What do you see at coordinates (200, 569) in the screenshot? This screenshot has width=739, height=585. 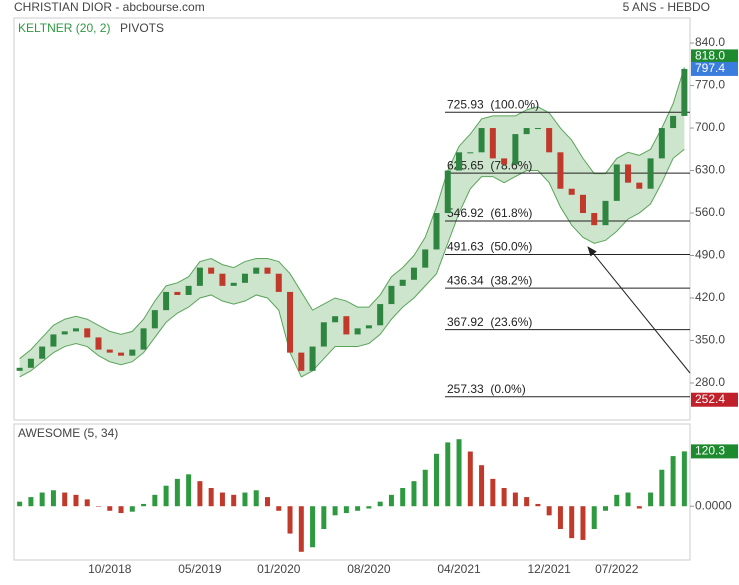 I see `x-tick-label: 05/2019` at bounding box center [200, 569].